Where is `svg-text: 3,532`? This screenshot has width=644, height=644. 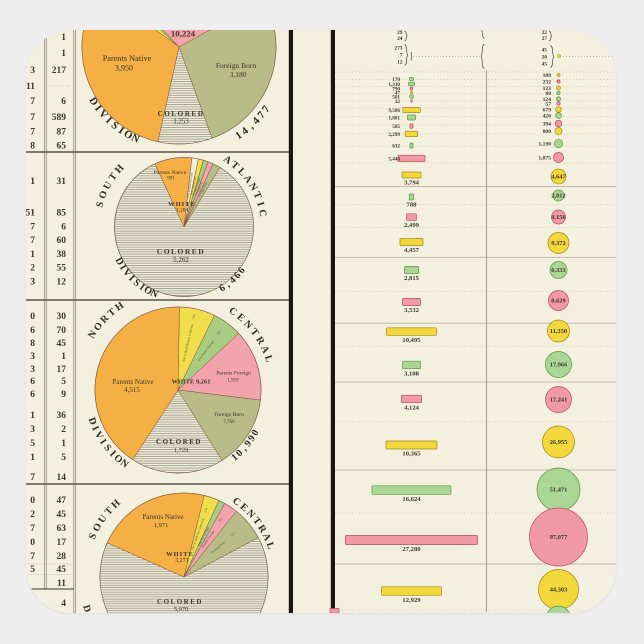 svg-text: 3,532 is located at coordinates (412, 310).